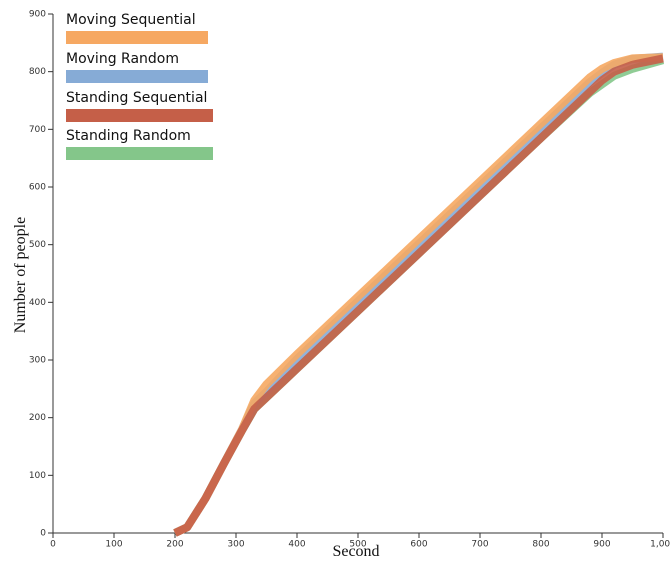  What do you see at coordinates (37, 418) in the screenshot?
I see `y-tick-label: 200` at bounding box center [37, 418].